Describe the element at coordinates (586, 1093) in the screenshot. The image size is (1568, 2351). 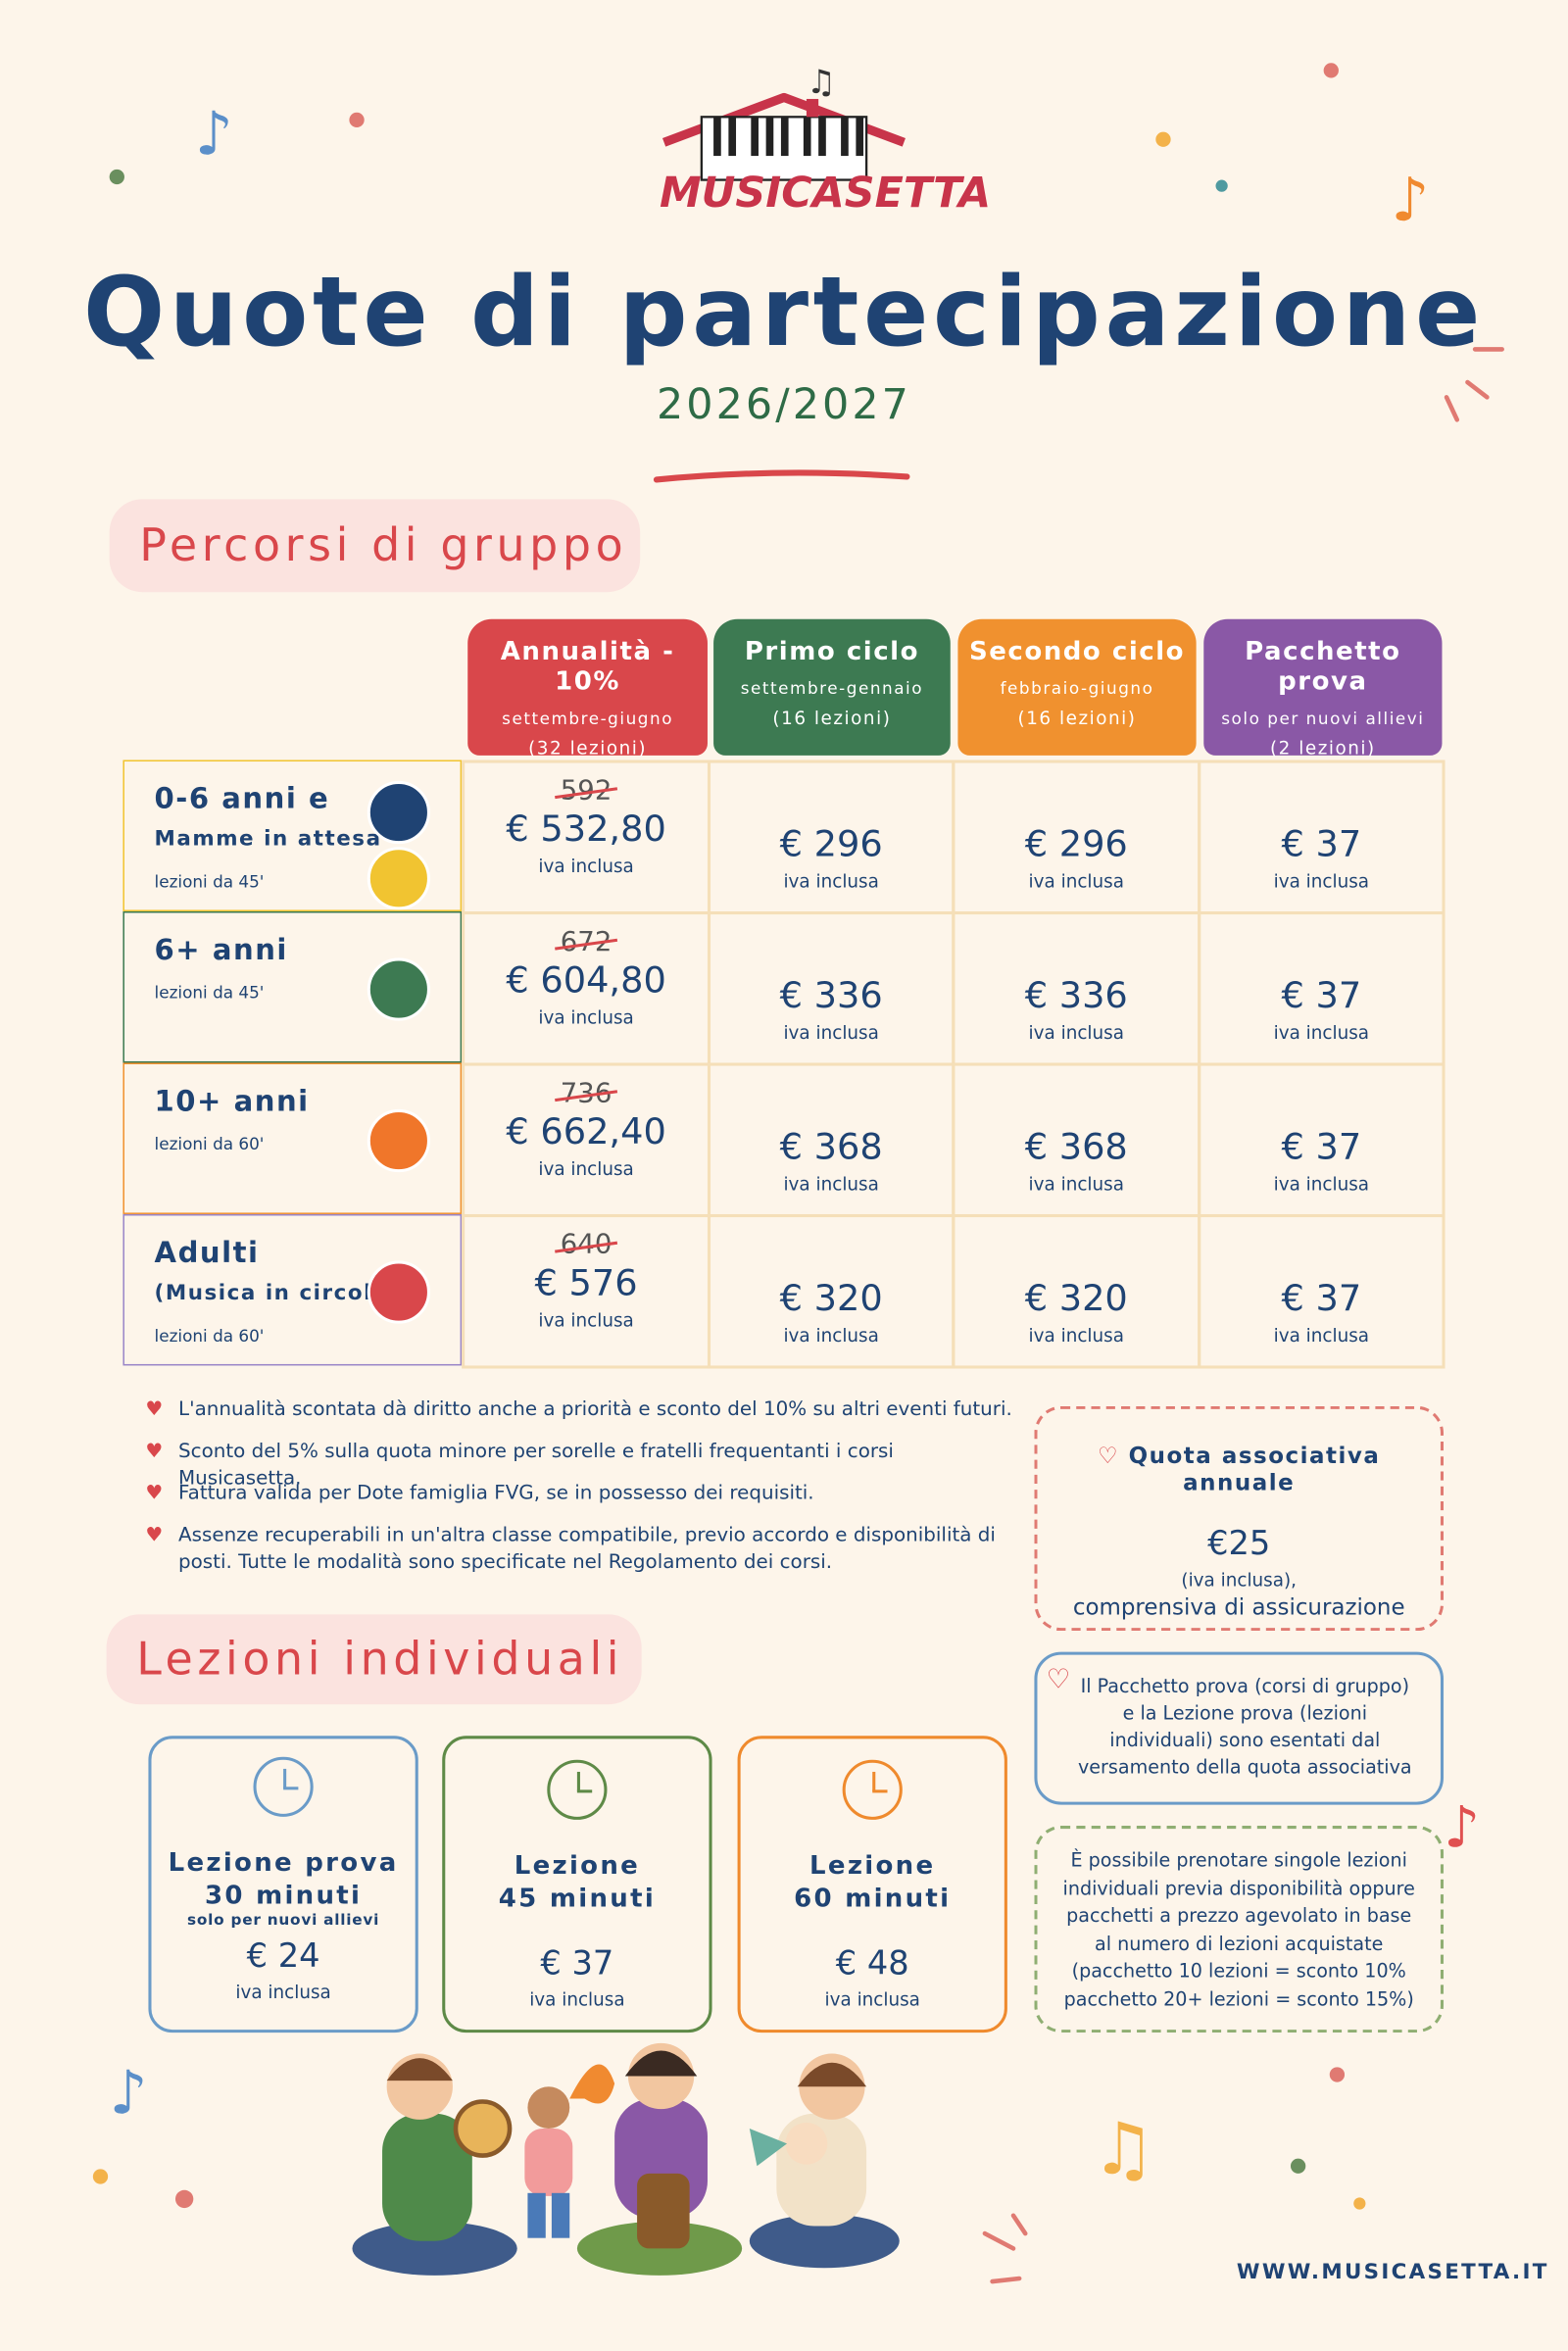
I see `old-price: 736` at that location.